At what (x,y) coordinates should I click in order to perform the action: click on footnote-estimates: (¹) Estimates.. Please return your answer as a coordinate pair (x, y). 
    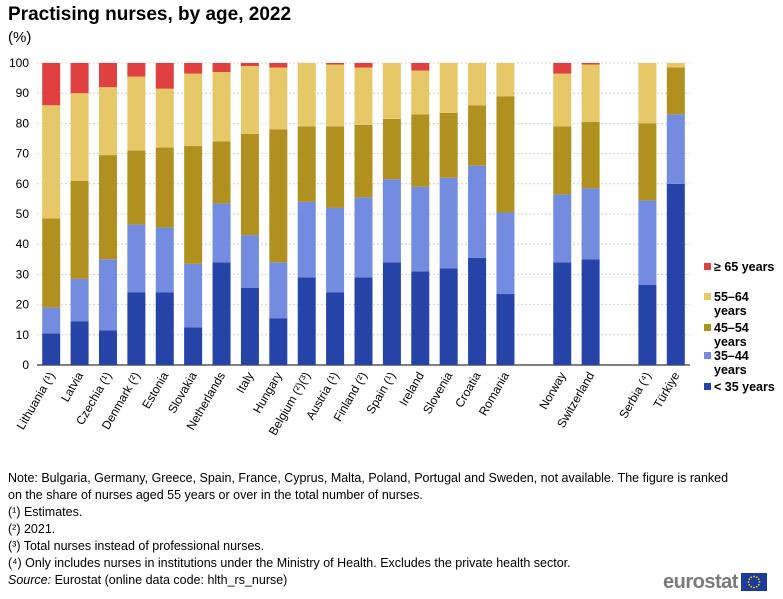
    Looking at the image, I should click on (45, 512).